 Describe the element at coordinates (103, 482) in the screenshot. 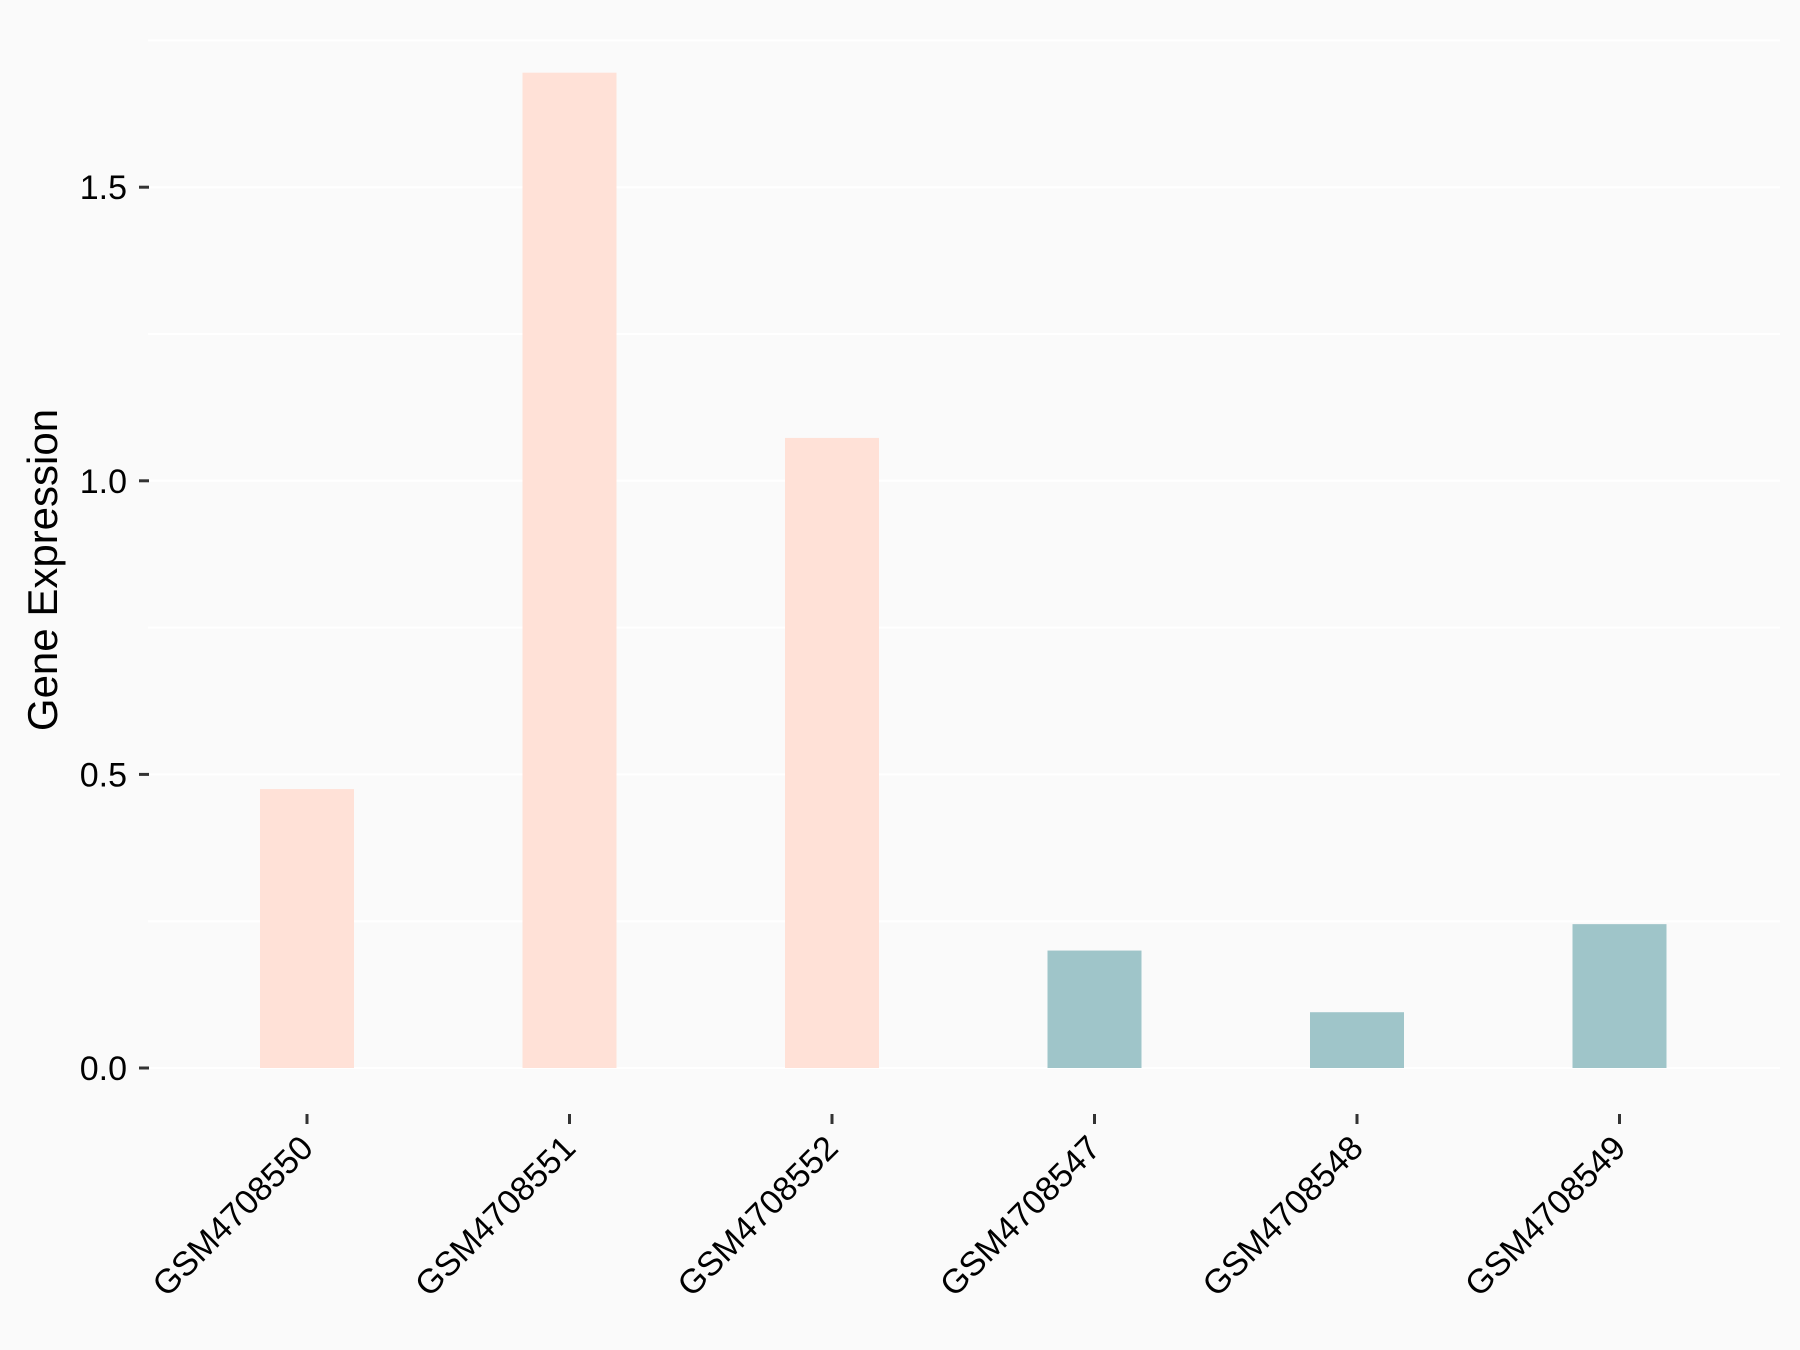

I see `y-tick-label-2: 1.0` at that location.